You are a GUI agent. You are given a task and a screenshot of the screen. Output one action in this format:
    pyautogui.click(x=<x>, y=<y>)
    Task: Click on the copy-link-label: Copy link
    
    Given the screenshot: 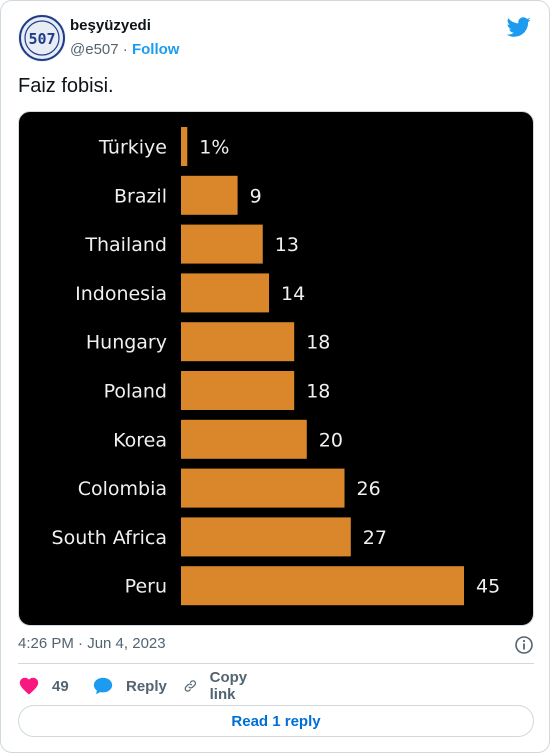 What is the action you would take?
    pyautogui.click(x=228, y=686)
    